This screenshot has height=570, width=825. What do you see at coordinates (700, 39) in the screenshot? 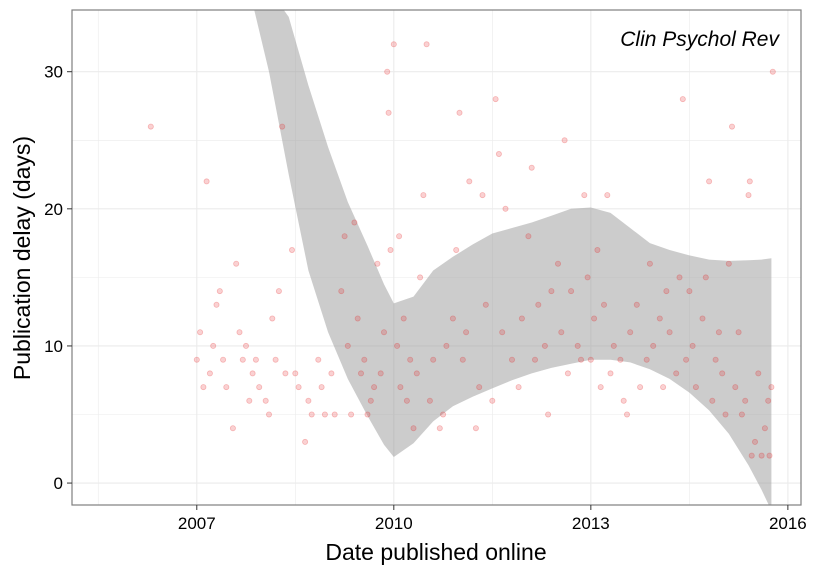
I see `panel-annotation: Clin Psychol Rev` at bounding box center [700, 39].